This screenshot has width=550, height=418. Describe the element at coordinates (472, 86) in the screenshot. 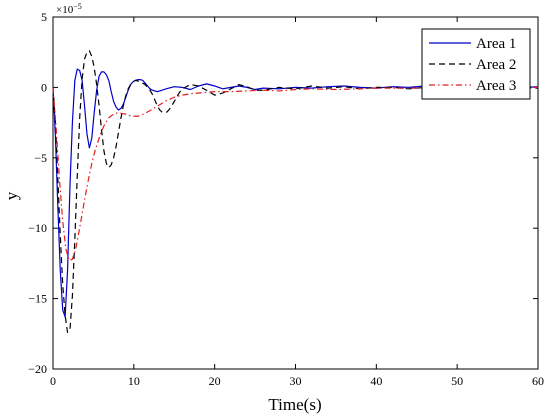

I see `legend-item-area-3: Area 3` at that location.